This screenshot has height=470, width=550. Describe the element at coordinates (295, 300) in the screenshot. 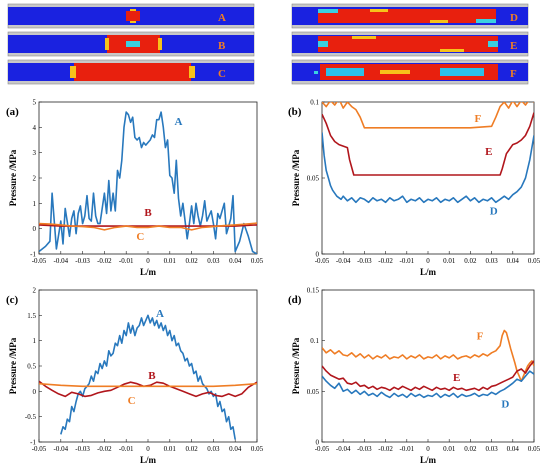

I see `panel-label: (d)` at that location.